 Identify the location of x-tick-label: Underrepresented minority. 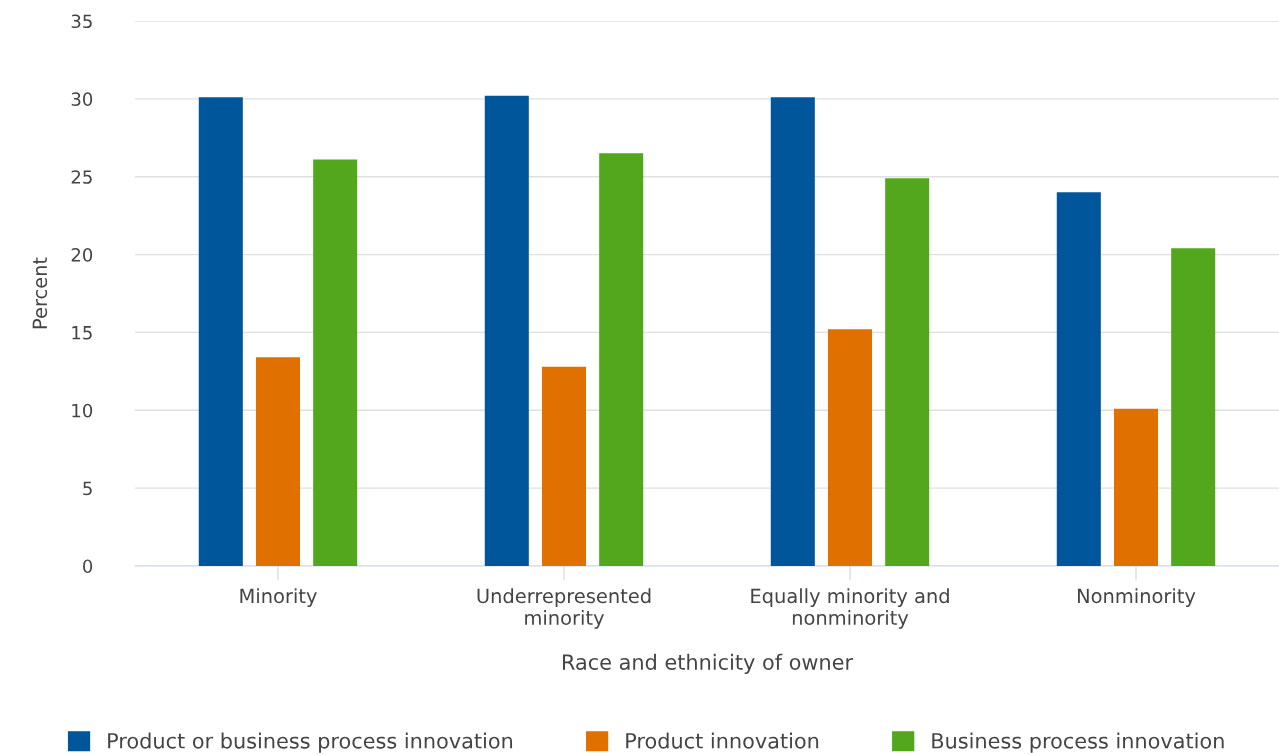
(564, 608).